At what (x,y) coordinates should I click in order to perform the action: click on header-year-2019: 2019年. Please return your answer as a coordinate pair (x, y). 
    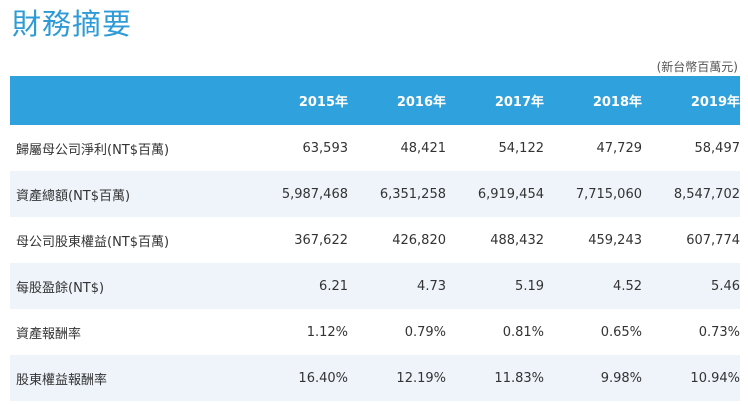
    Looking at the image, I should click on (715, 102).